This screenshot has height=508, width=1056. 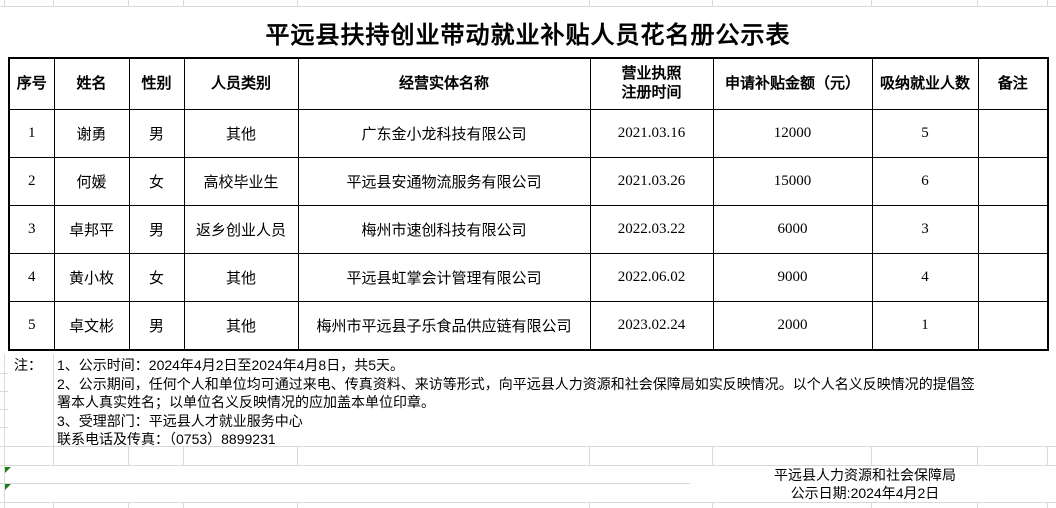 I want to click on cell-r3-c2: 卓邦平, so click(x=91, y=229).